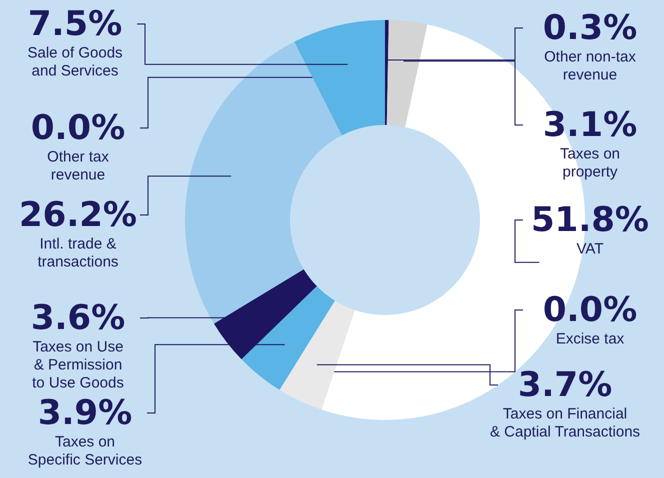  I want to click on data-label: 3.1%, so click(590, 125).